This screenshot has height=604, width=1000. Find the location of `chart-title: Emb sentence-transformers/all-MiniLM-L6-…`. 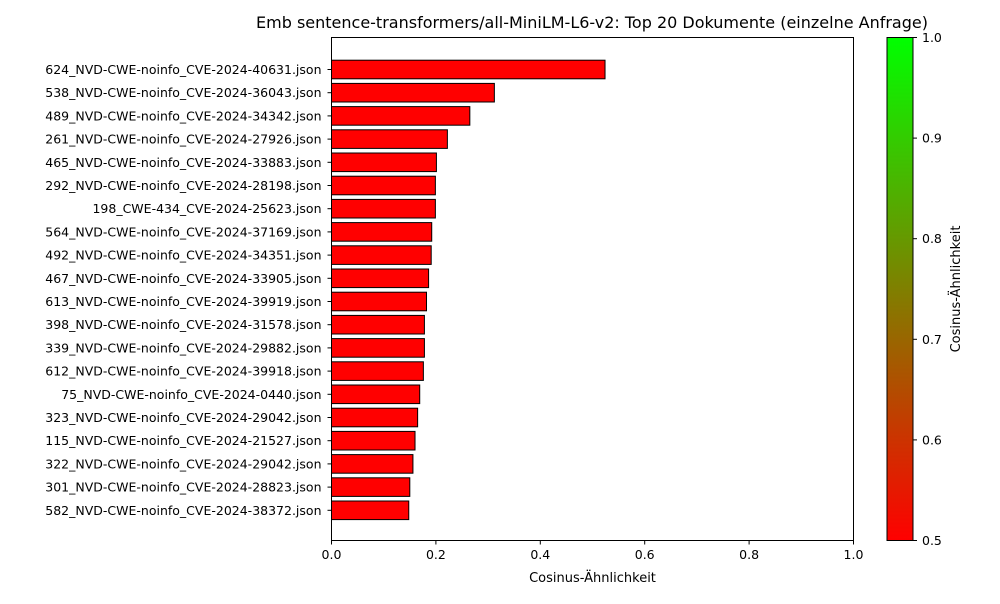

chart-title: Emb sentence-transformers/all-MiniLM-L6-… is located at coordinates (592, 22).